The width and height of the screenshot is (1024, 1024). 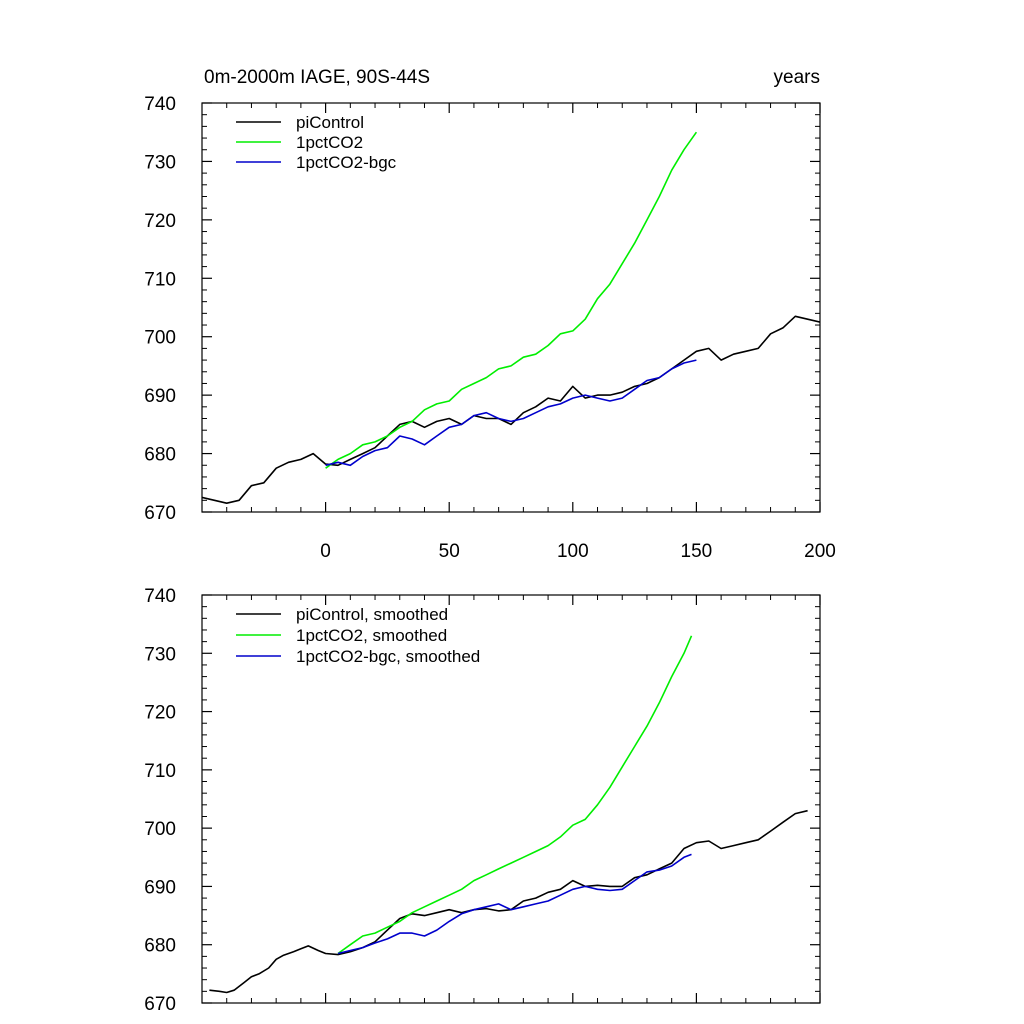 I want to click on x-tick-label: 100, so click(x=573, y=551).